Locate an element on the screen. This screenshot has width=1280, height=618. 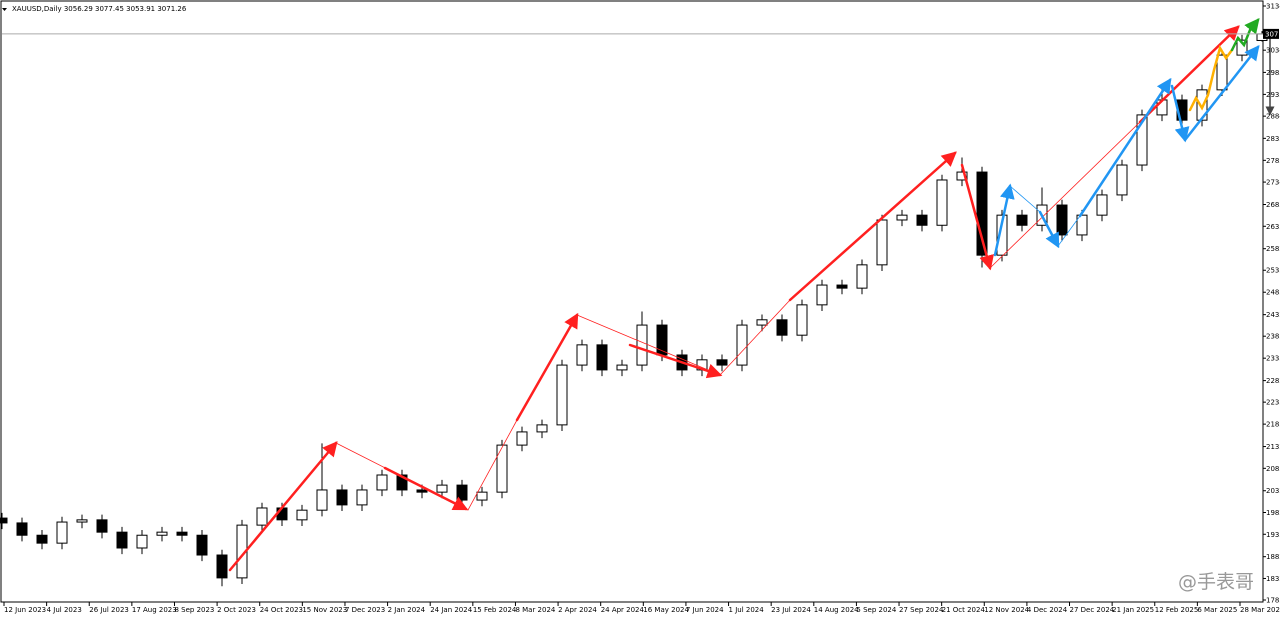
x-tick-label: 12 Jun 2023 is located at coordinates (25, 610).